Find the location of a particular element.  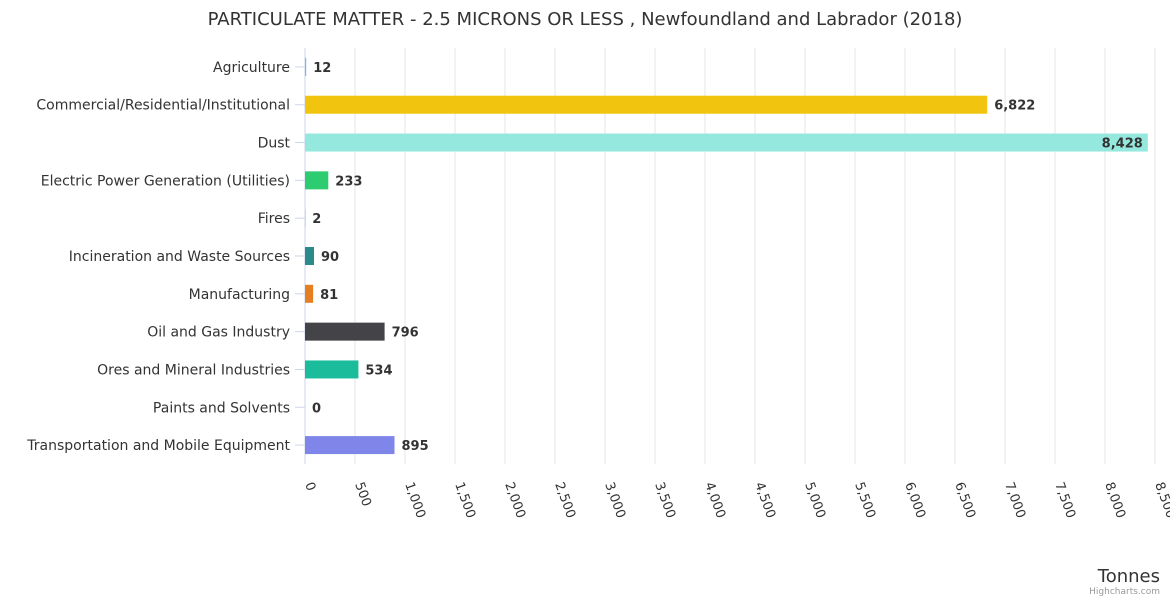

category-label: Manufacturing is located at coordinates (239, 295).